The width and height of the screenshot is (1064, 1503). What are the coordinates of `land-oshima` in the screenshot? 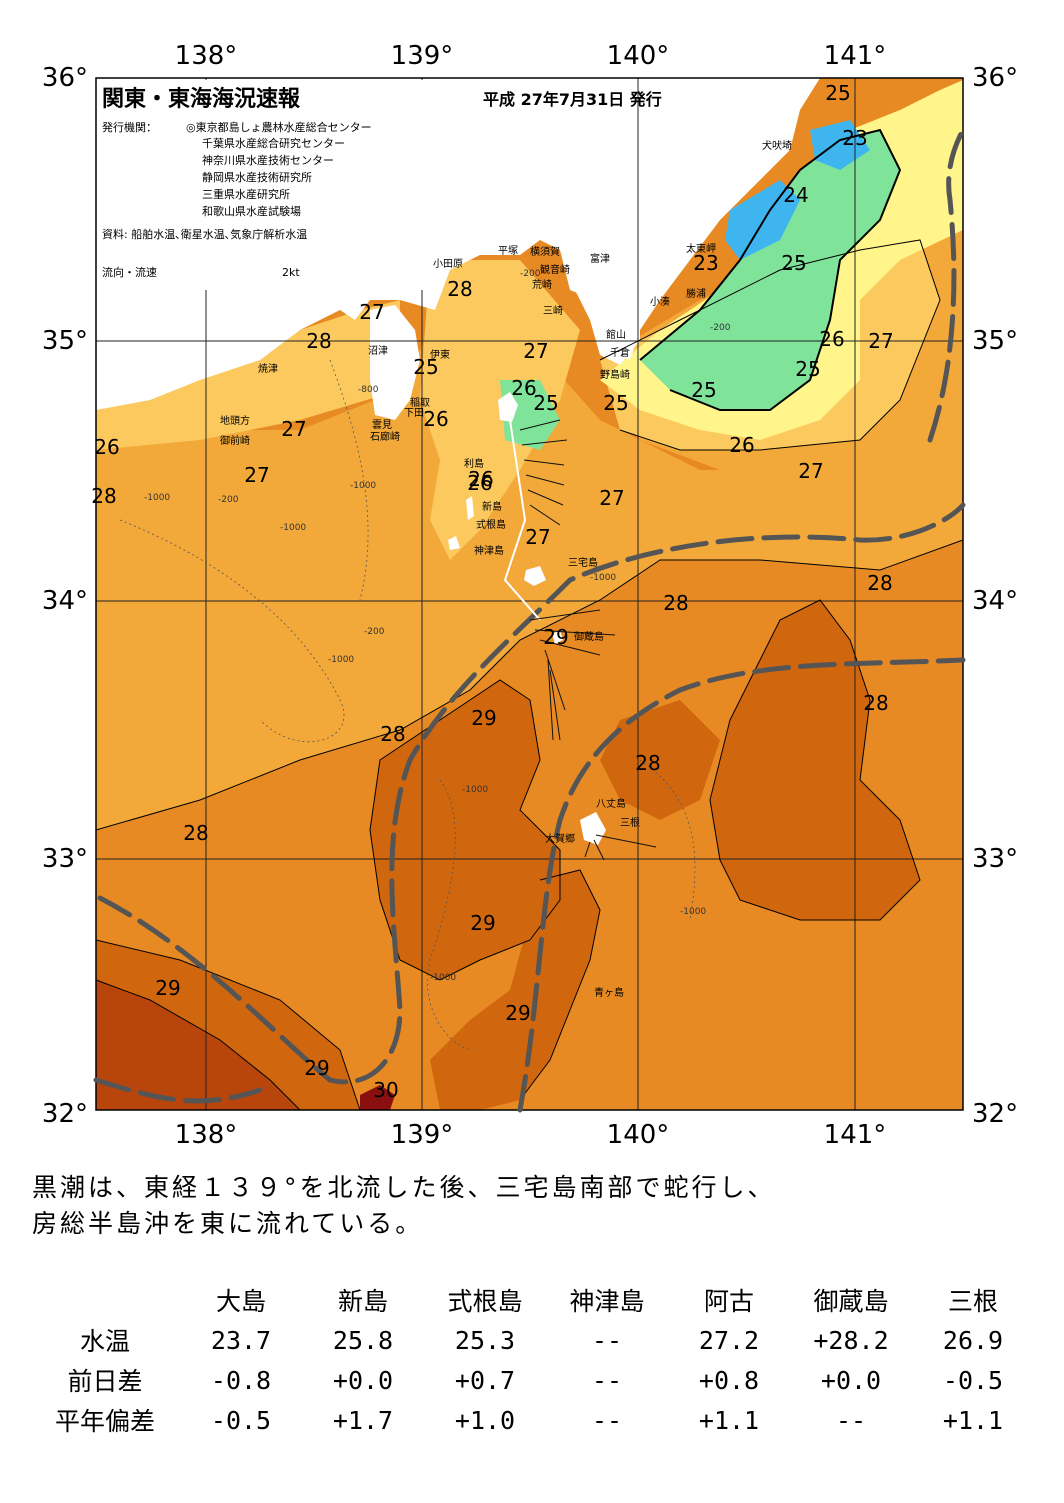 It's located at (508, 407).